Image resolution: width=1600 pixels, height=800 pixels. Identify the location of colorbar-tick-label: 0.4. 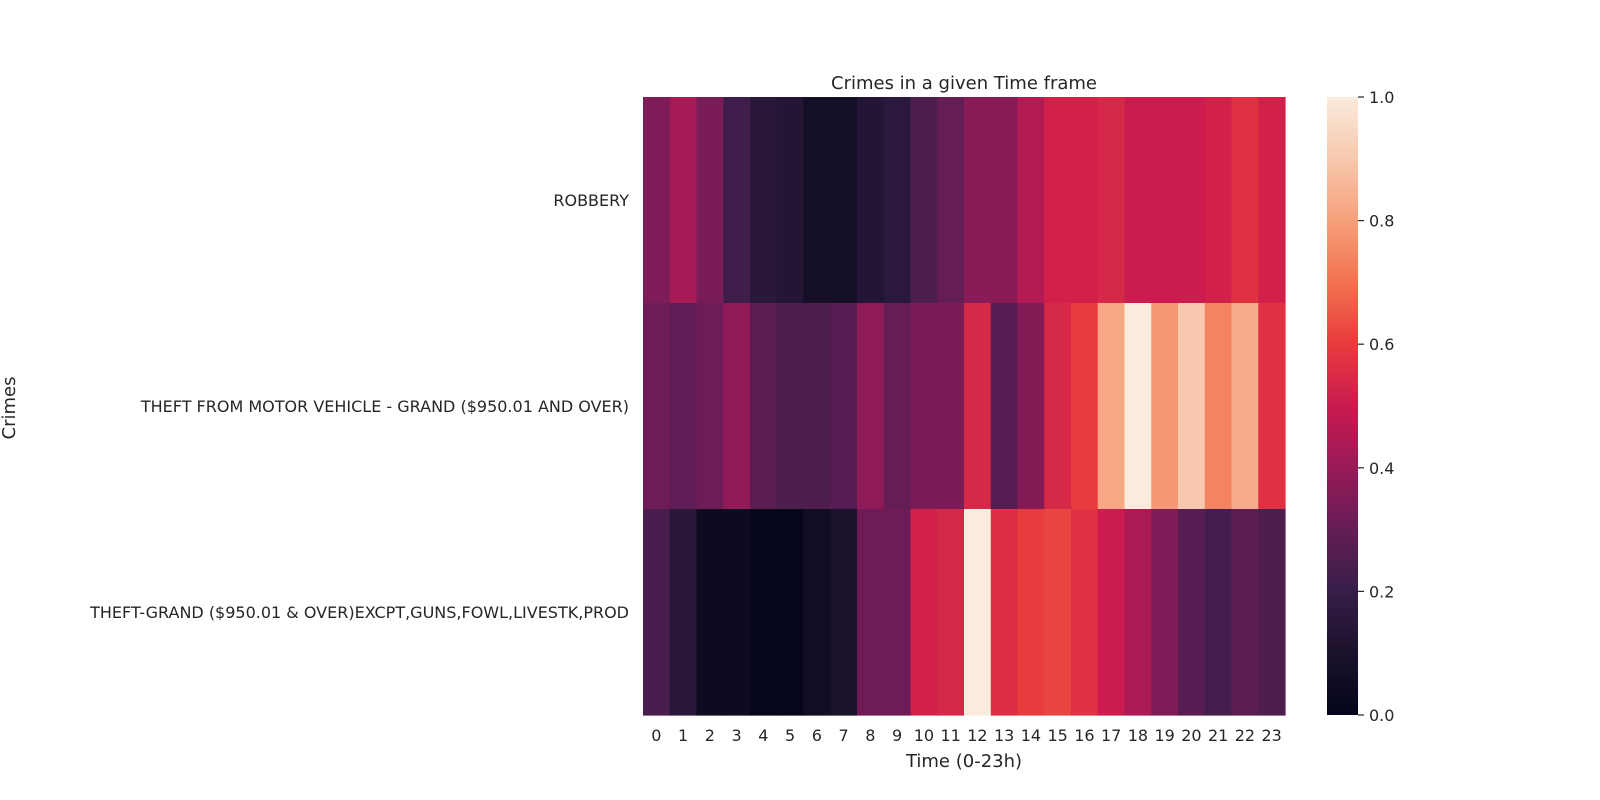
(1381, 468).